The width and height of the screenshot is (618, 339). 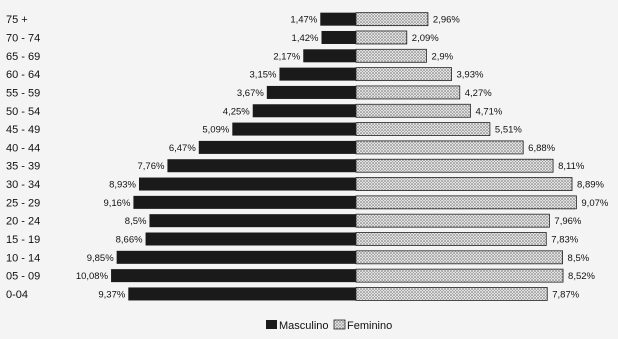 I want to click on data-label-feminino: 2,96%, so click(x=446, y=20).